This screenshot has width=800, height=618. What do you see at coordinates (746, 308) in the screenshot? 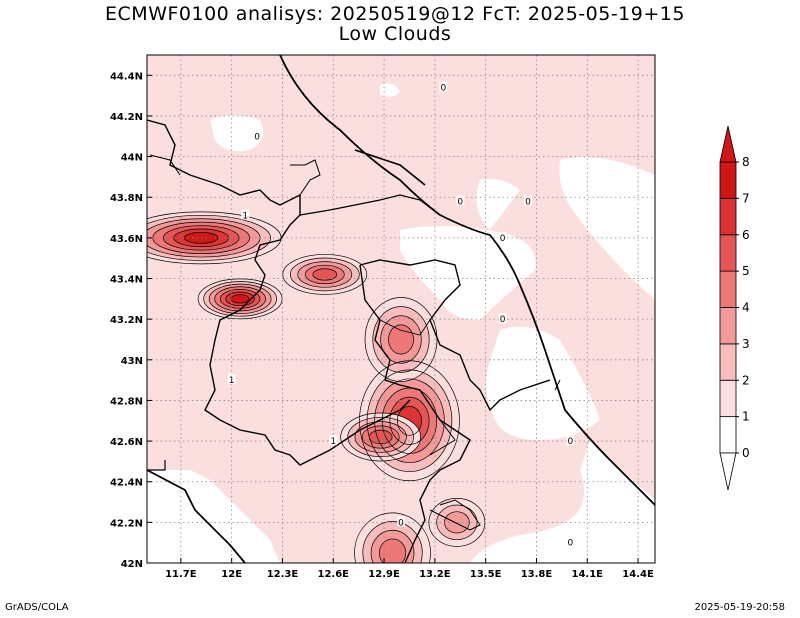
I see `colorbar-label: 4` at bounding box center [746, 308].